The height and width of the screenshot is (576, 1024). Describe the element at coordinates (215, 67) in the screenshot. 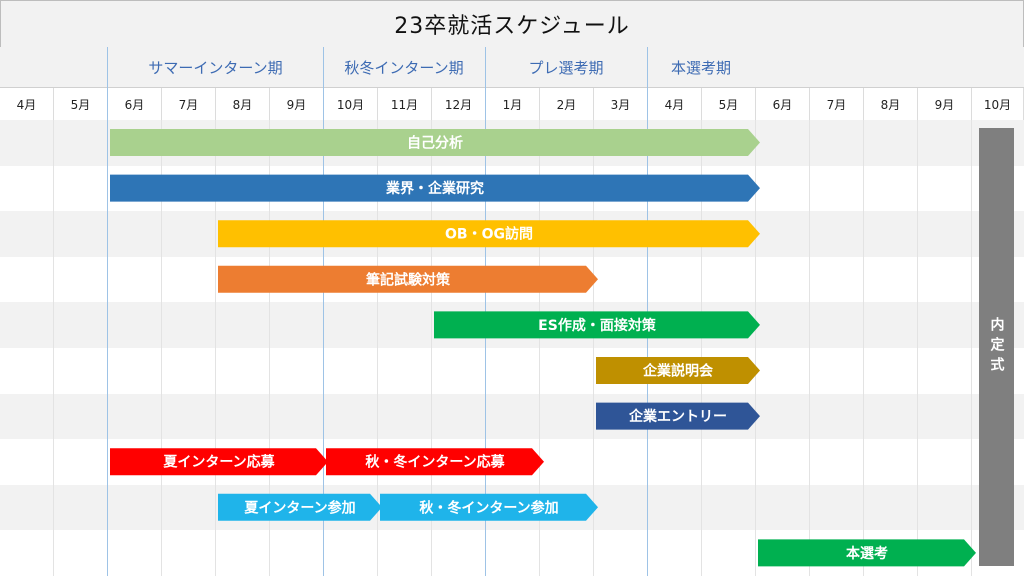

I see `phase-summer-intern: サマーインターン期` at that location.